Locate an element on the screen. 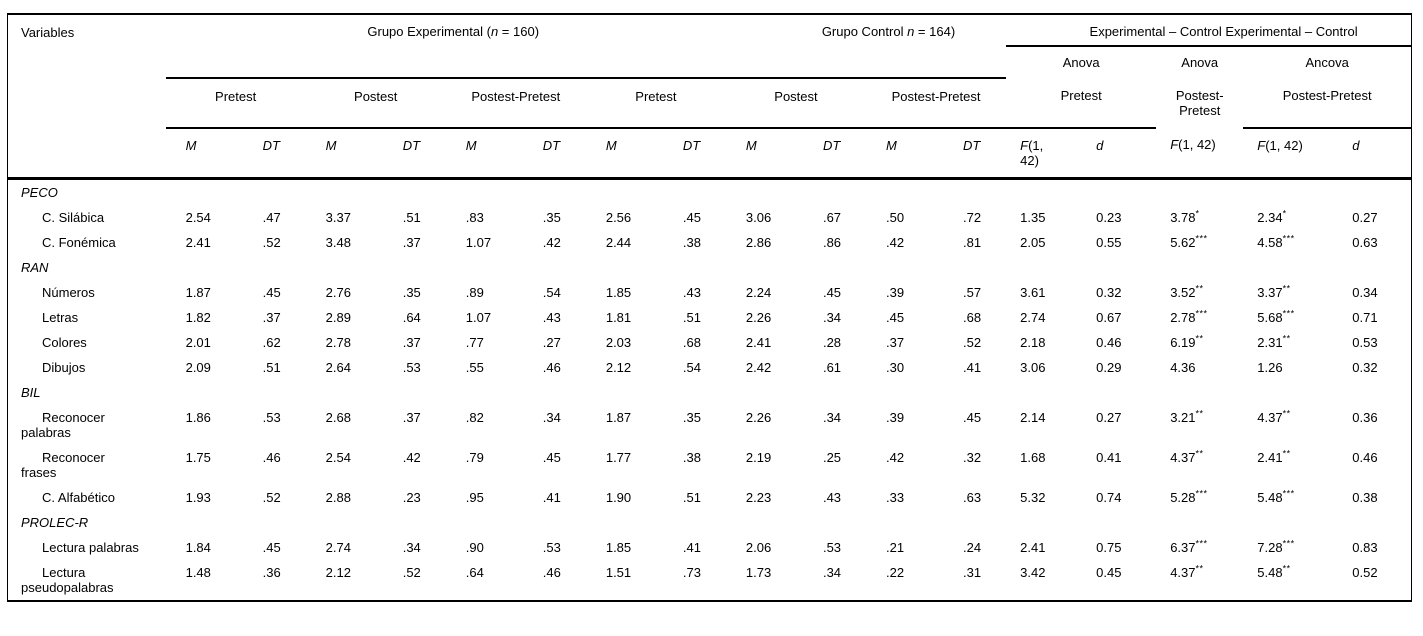 Image resolution: width=1423 pixels, height=636 pixels. value-cell: 2.03 is located at coordinates (618, 342).